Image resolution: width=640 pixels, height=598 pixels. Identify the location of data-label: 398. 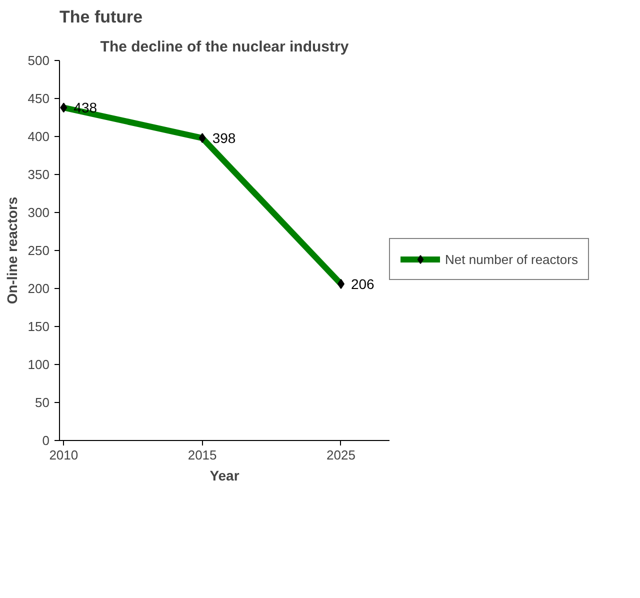
(224, 138).